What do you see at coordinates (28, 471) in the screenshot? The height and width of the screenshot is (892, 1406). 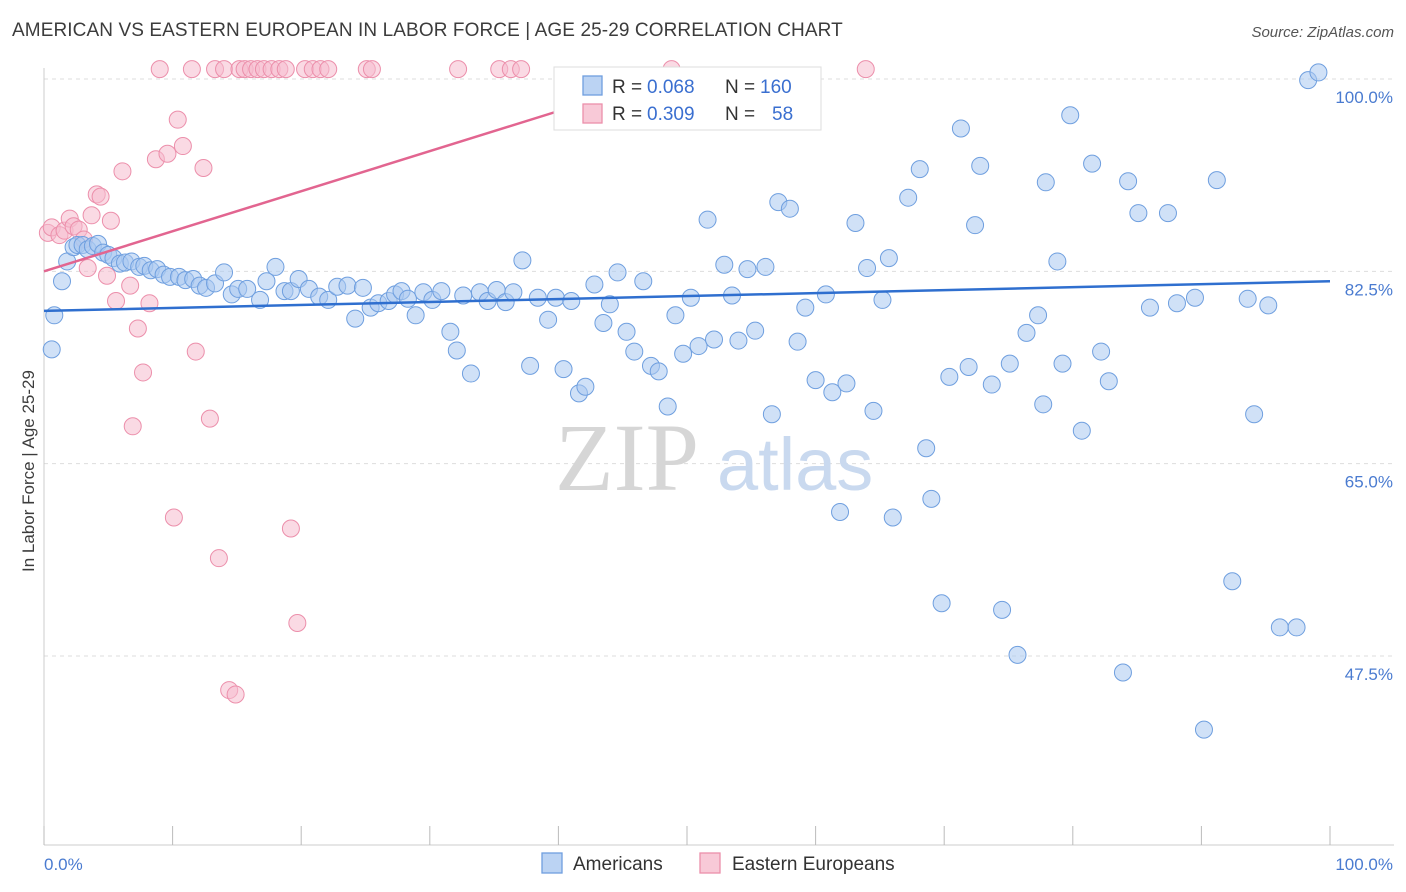 I see `y-axis-label: In Labor Force | Age 25-29` at bounding box center [28, 471].